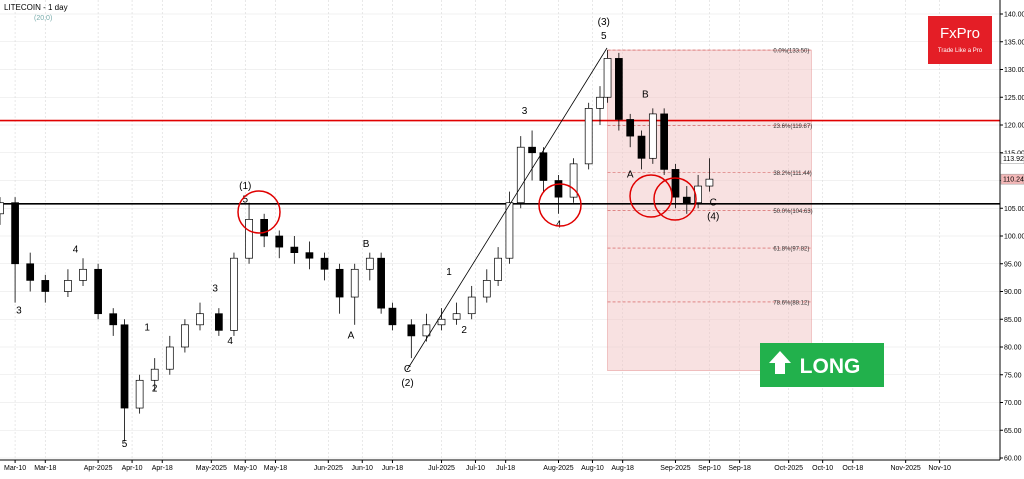 The image size is (1024, 479). I want to click on long-signal: LONG, so click(822, 365).